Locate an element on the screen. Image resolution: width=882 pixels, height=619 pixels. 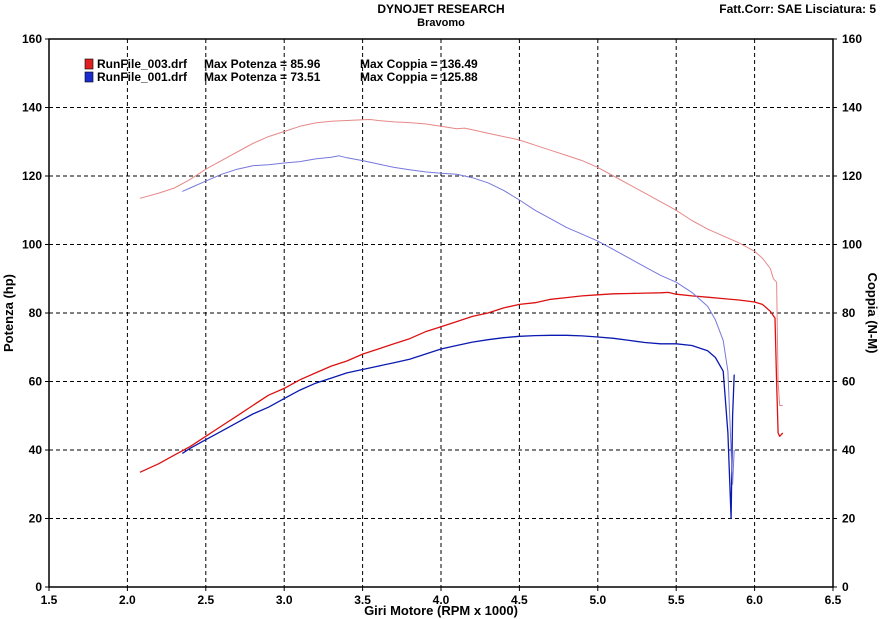
y-tick-label-left: 60 is located at coordinates (36, 382).